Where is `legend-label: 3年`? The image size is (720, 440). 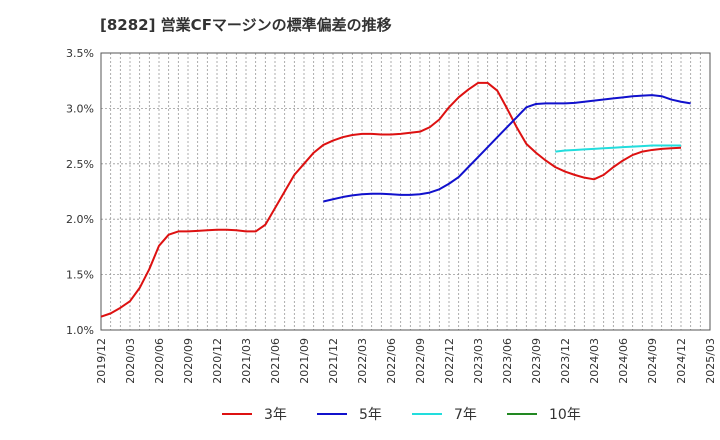 legend-label: 3年 is located at coordinates (275, 415).